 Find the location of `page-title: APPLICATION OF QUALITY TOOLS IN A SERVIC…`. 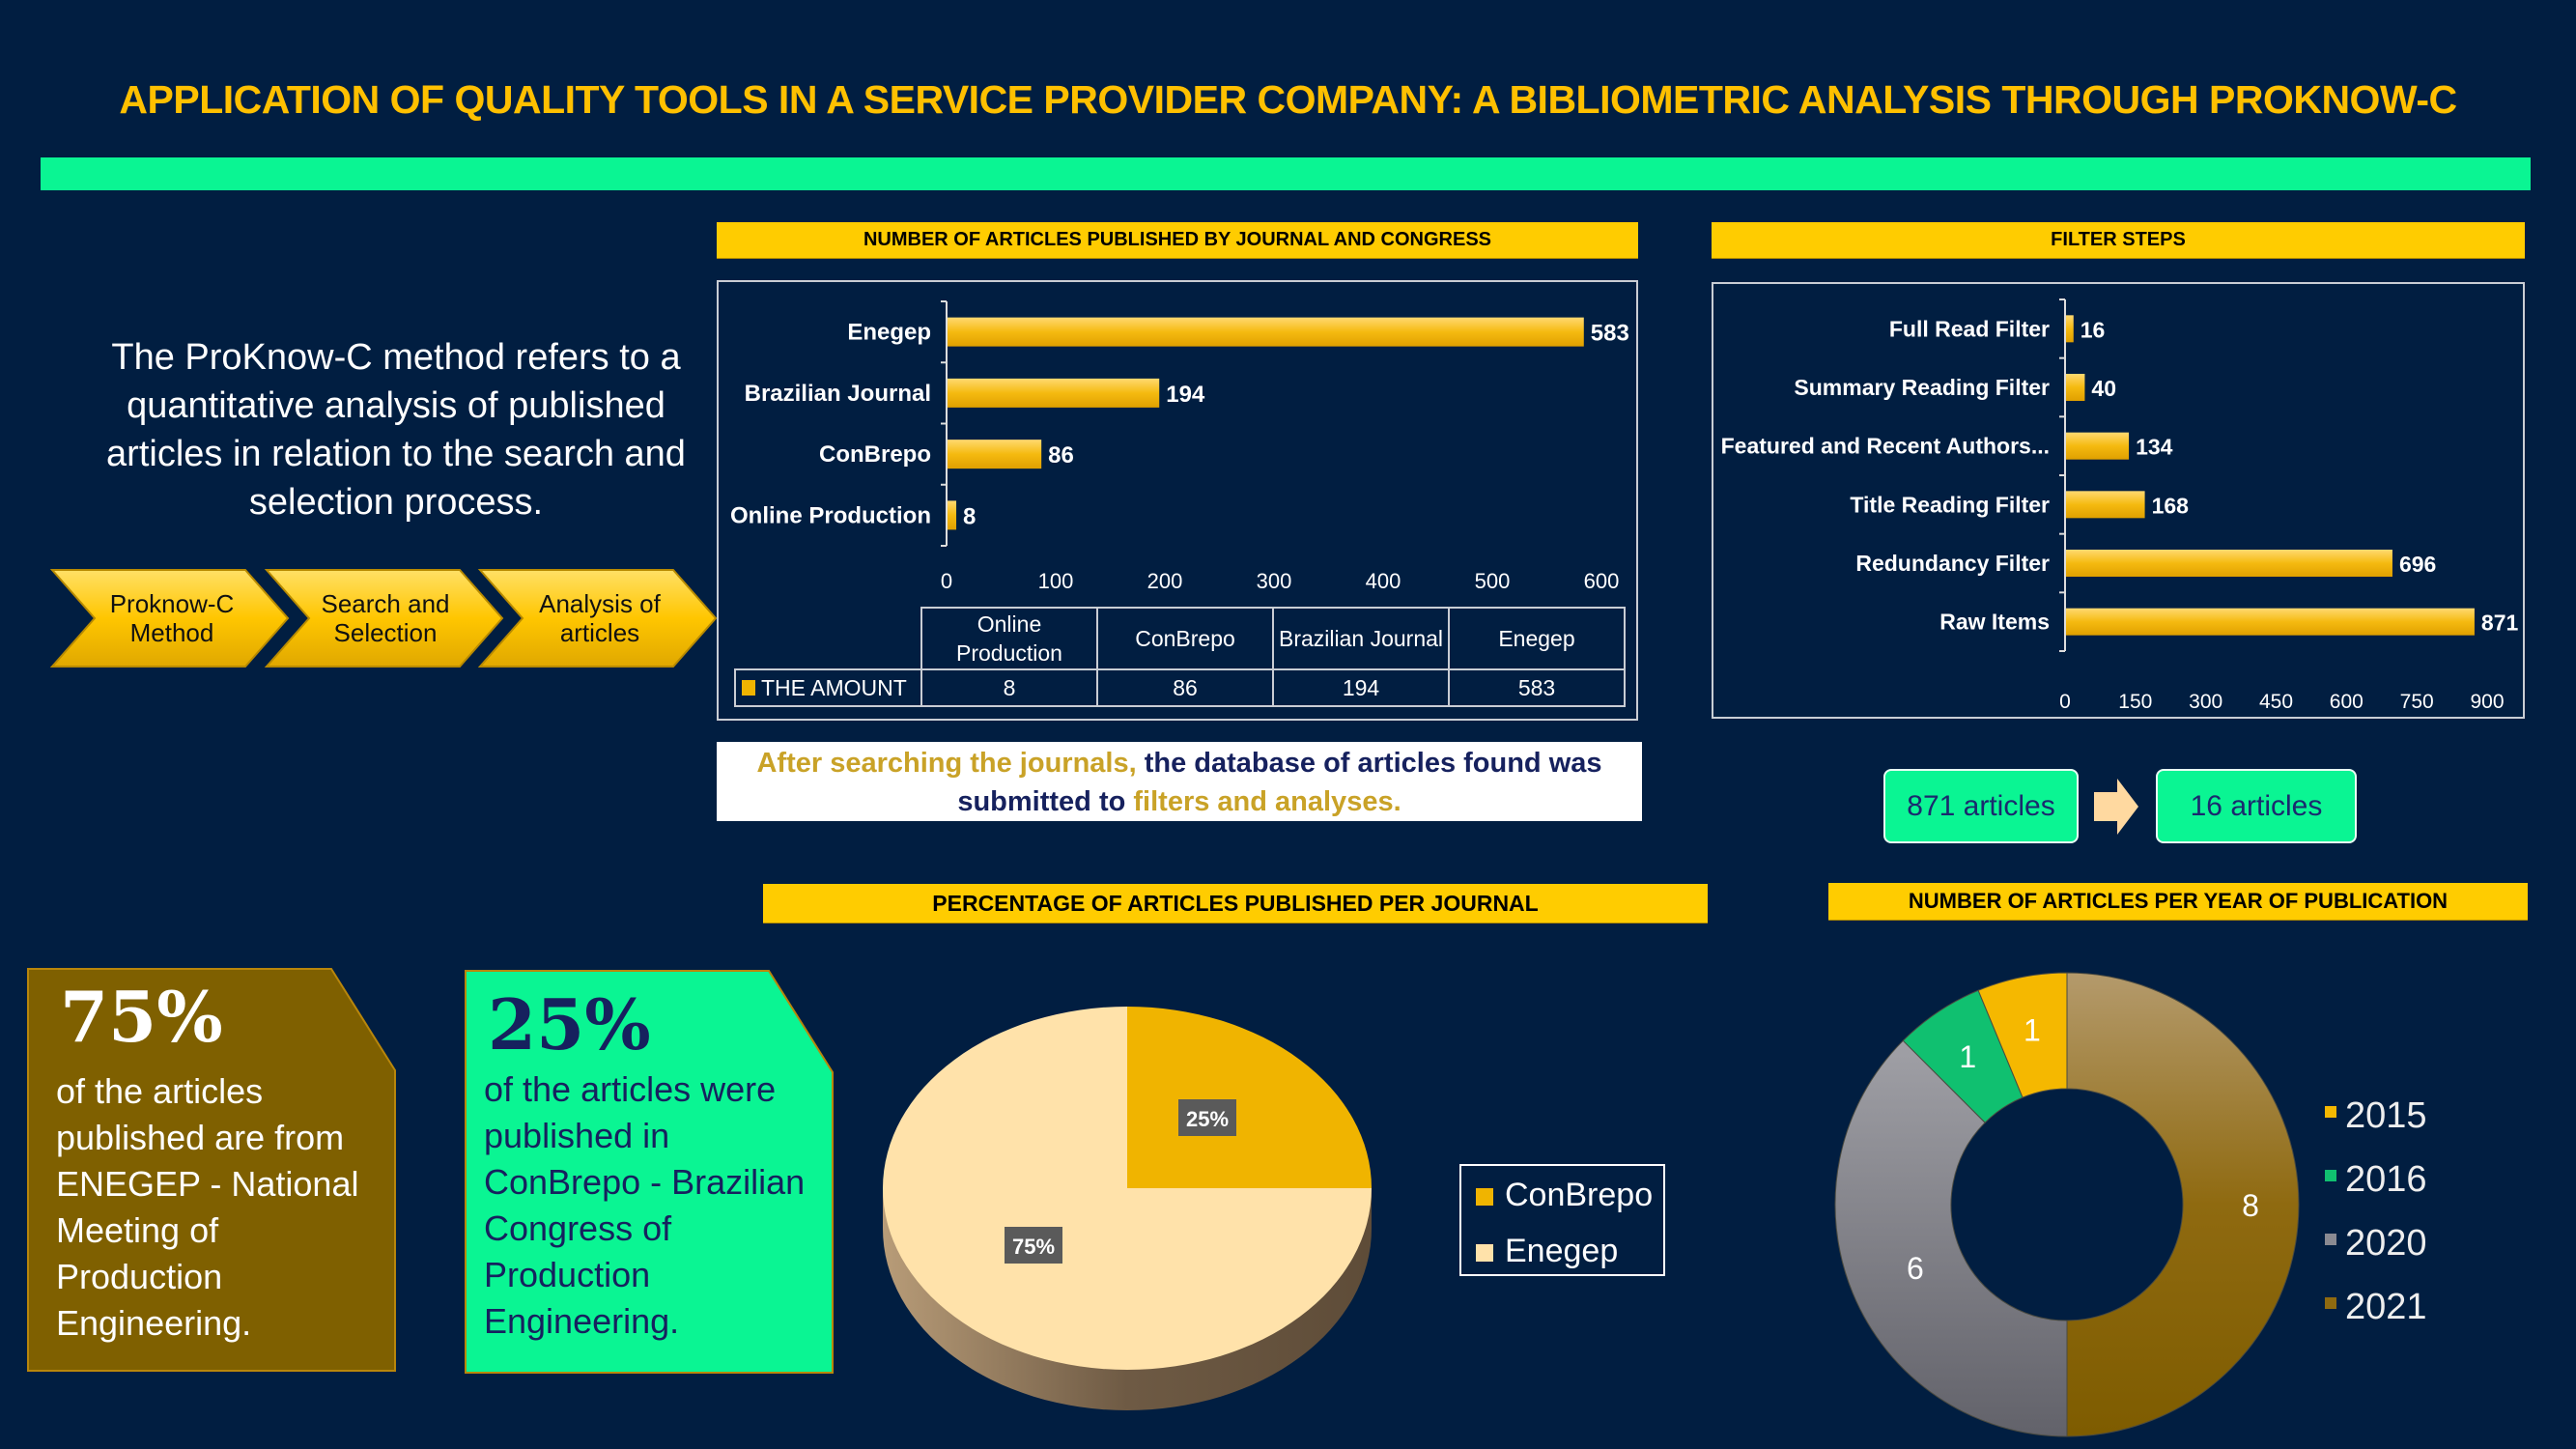

page-title: APPLICATION OF QUALITY TOOLS IN A SERVIC… is located at coordinates (1288, 99).